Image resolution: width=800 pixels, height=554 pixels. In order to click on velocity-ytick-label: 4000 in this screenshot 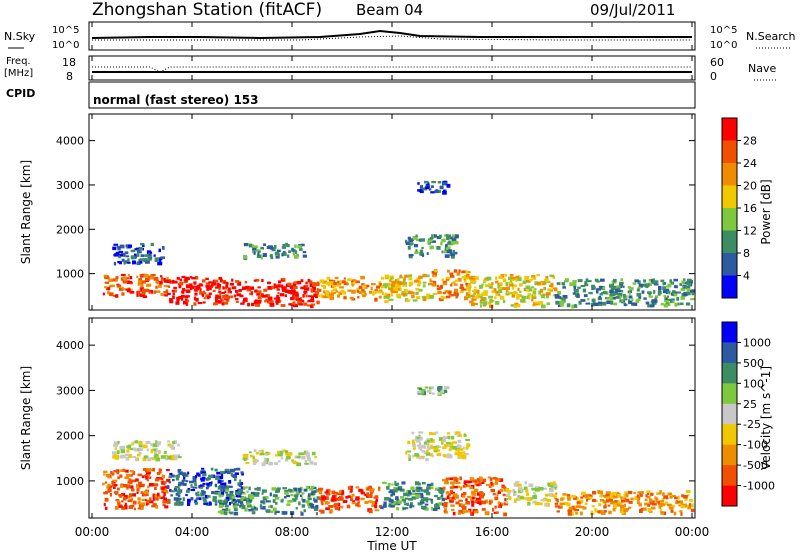, I will do `click(70, 345)`.